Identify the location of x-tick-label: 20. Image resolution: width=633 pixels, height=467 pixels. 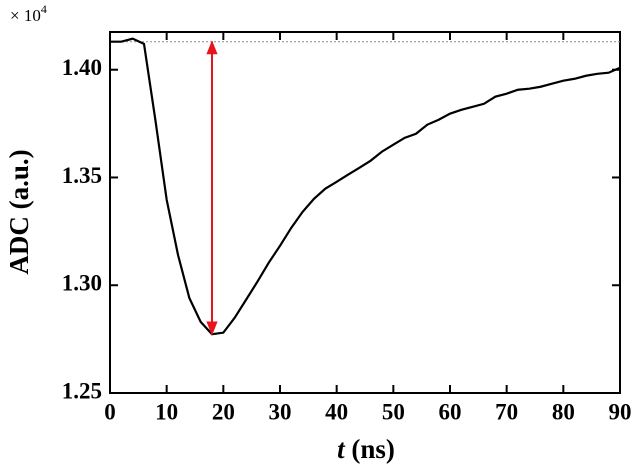
(223, 411).